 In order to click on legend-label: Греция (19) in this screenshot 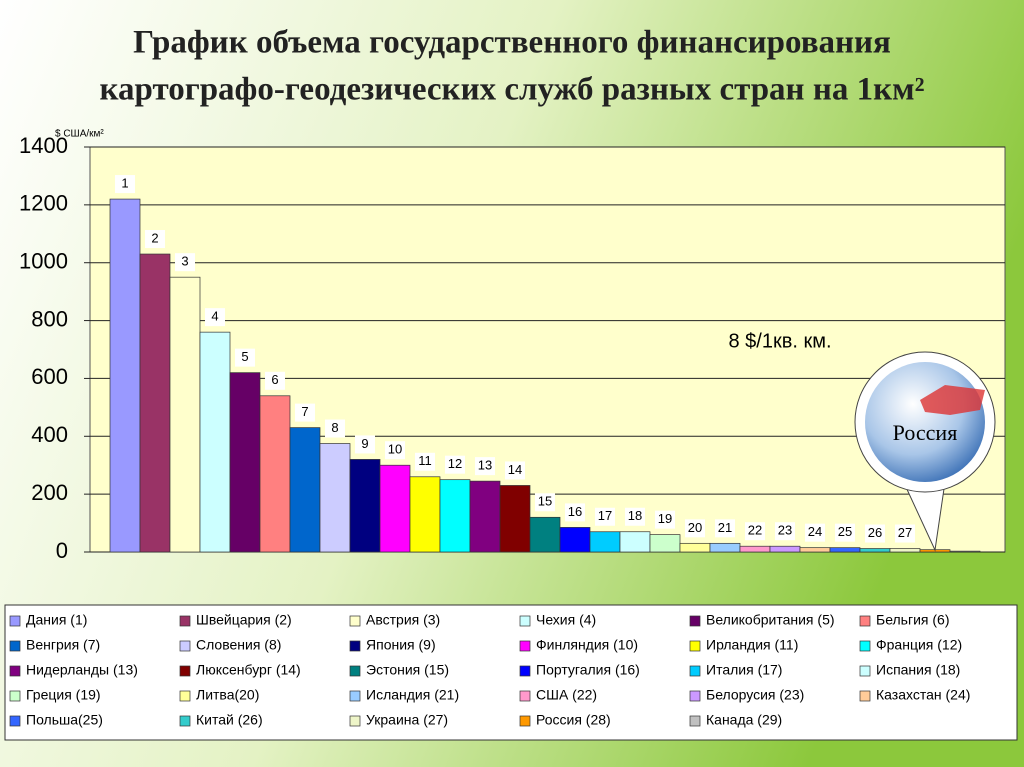, I will do `click(63, 695)`.